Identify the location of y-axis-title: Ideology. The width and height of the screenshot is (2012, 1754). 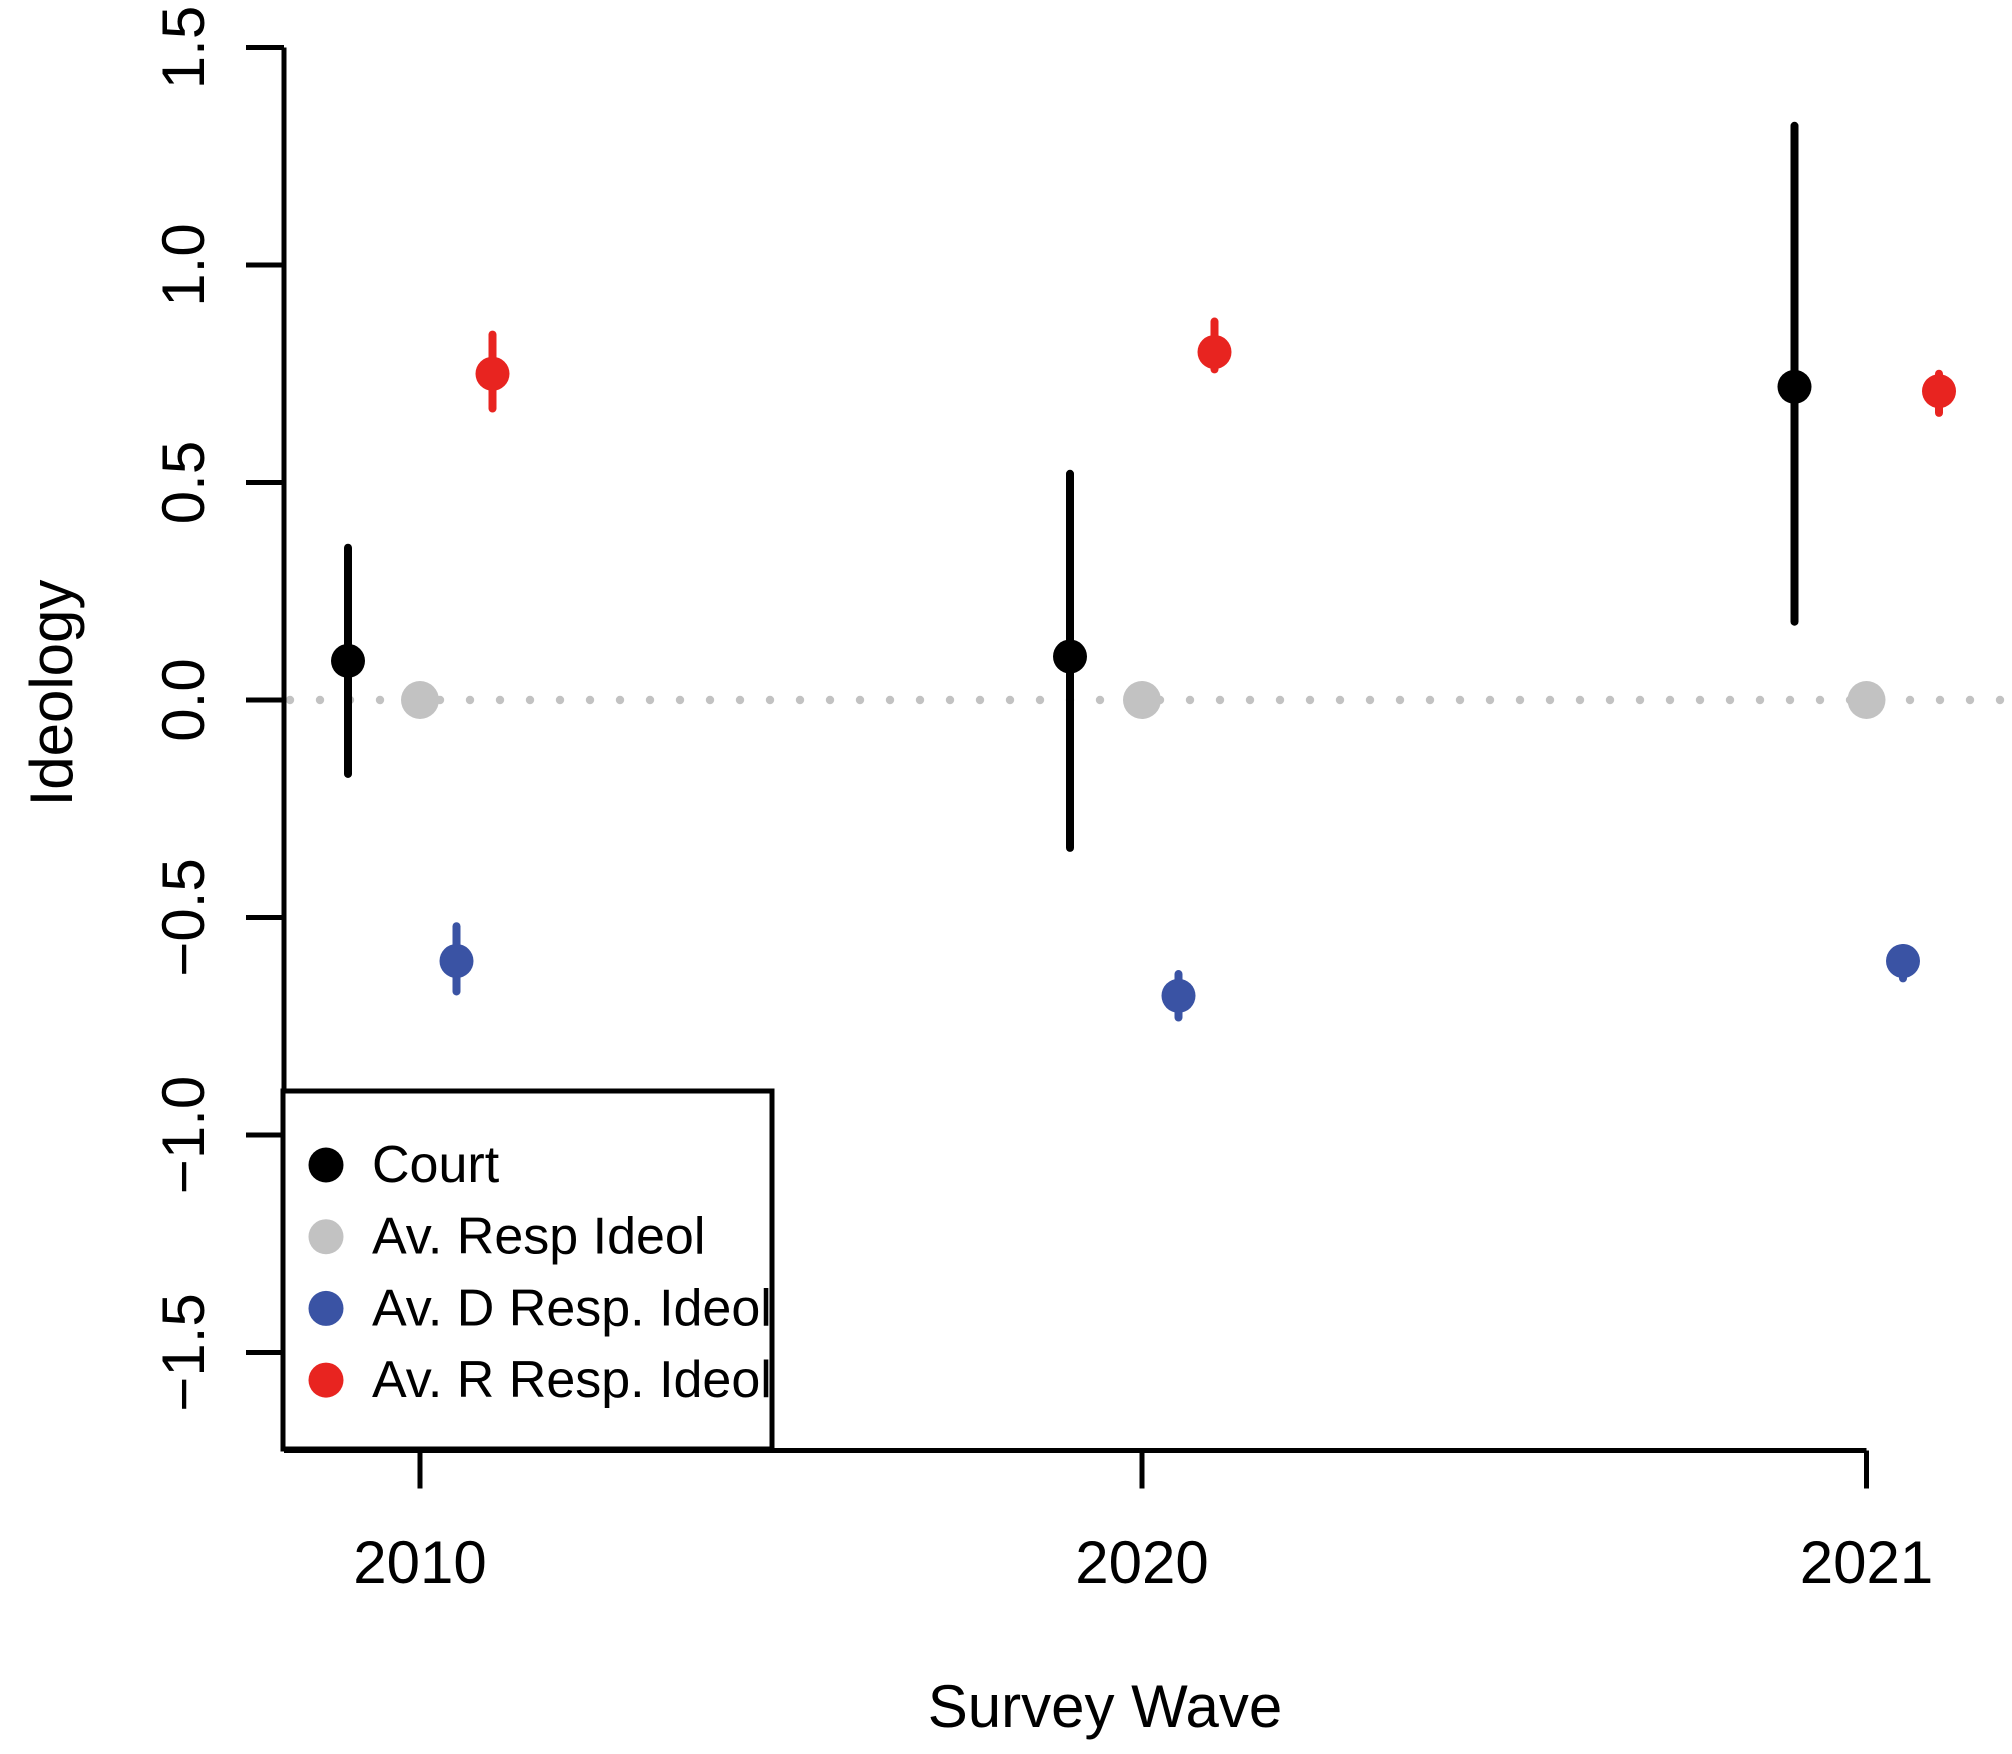
(51, 693).